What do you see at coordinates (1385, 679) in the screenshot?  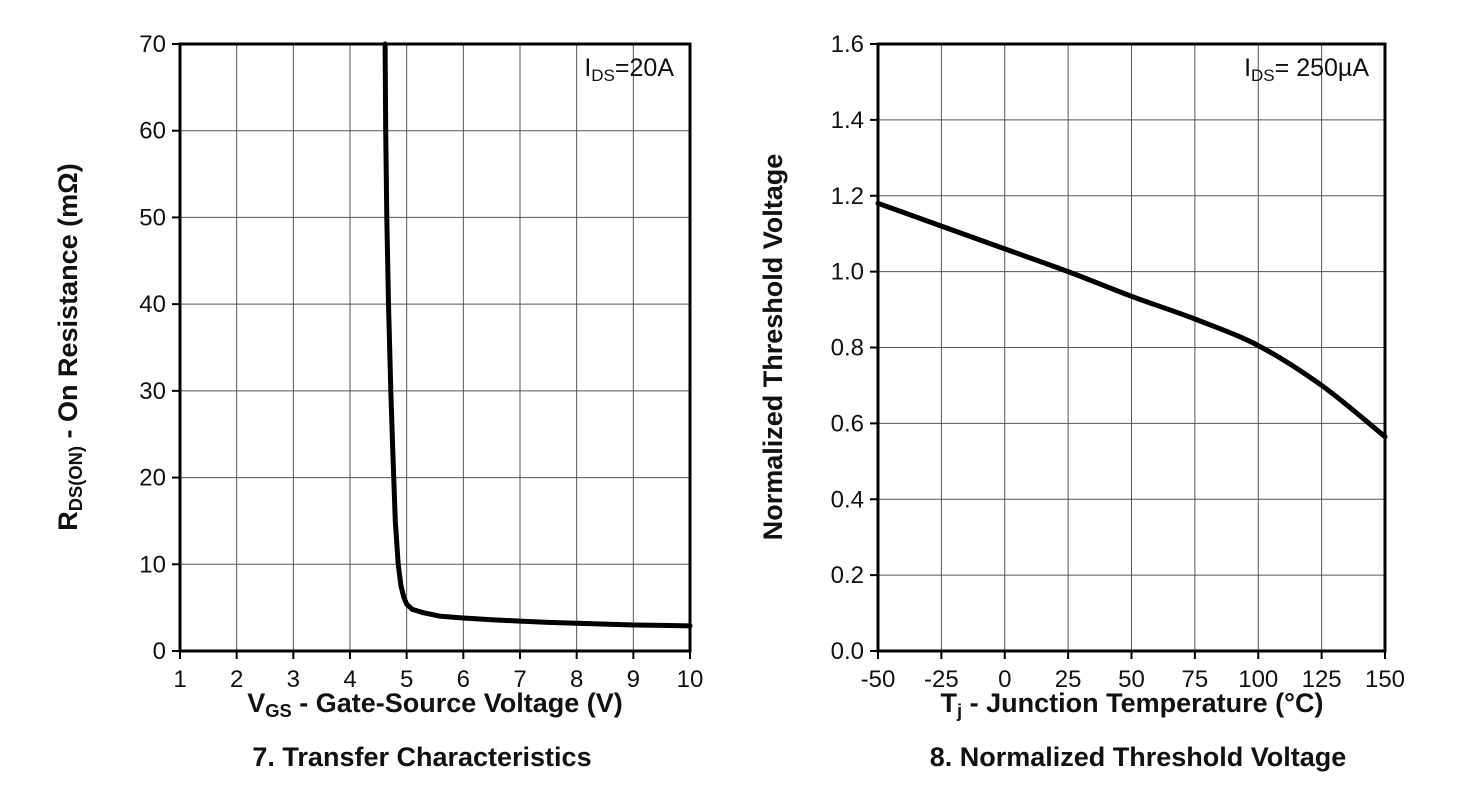 I see `x-tick-label: 150` at bounding box center [1385, 679].